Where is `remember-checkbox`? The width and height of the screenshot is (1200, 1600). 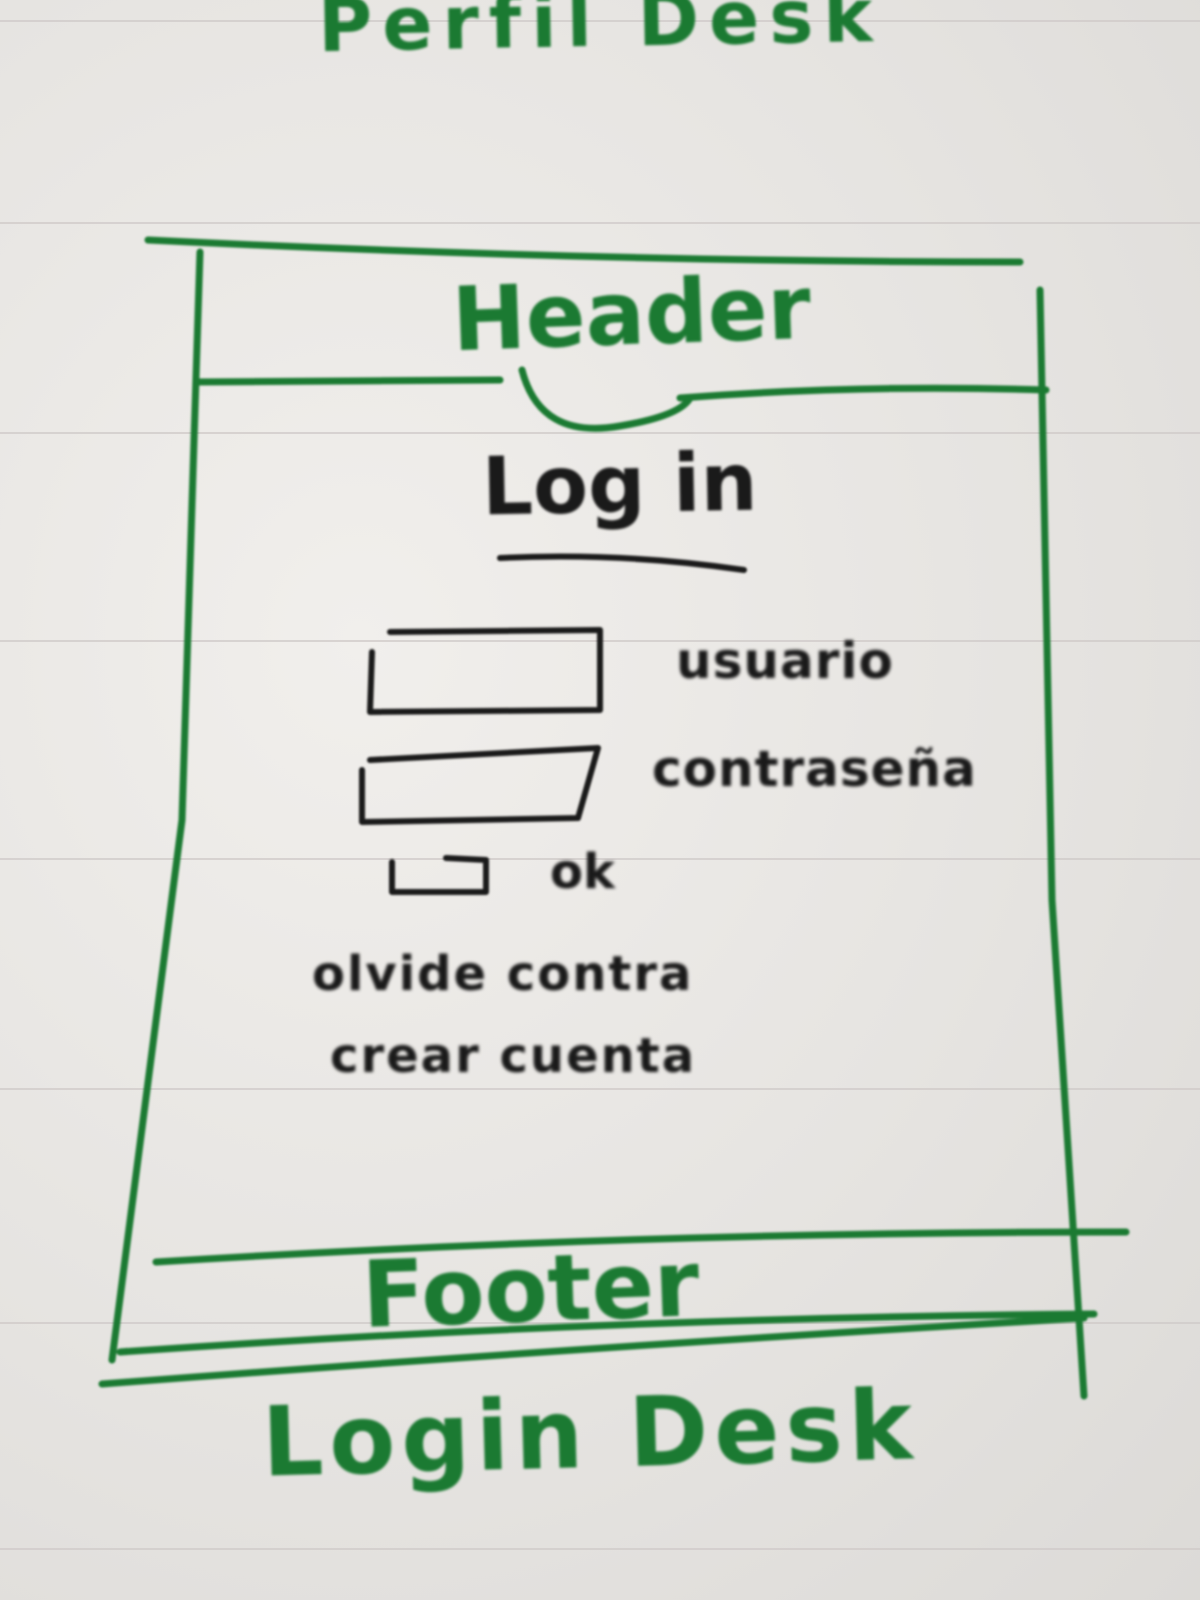
remember-checkbox is located at coordinates (440, 876).